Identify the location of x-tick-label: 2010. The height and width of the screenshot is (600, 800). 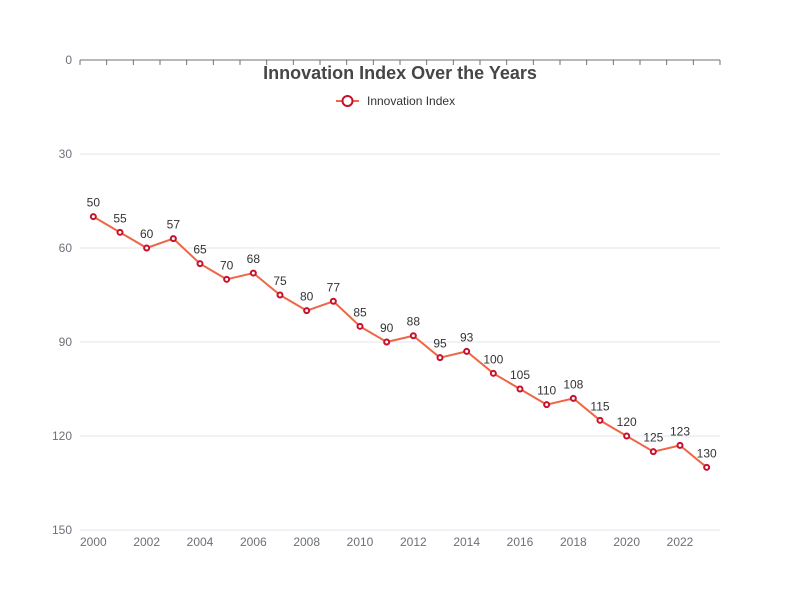
(360, 542).